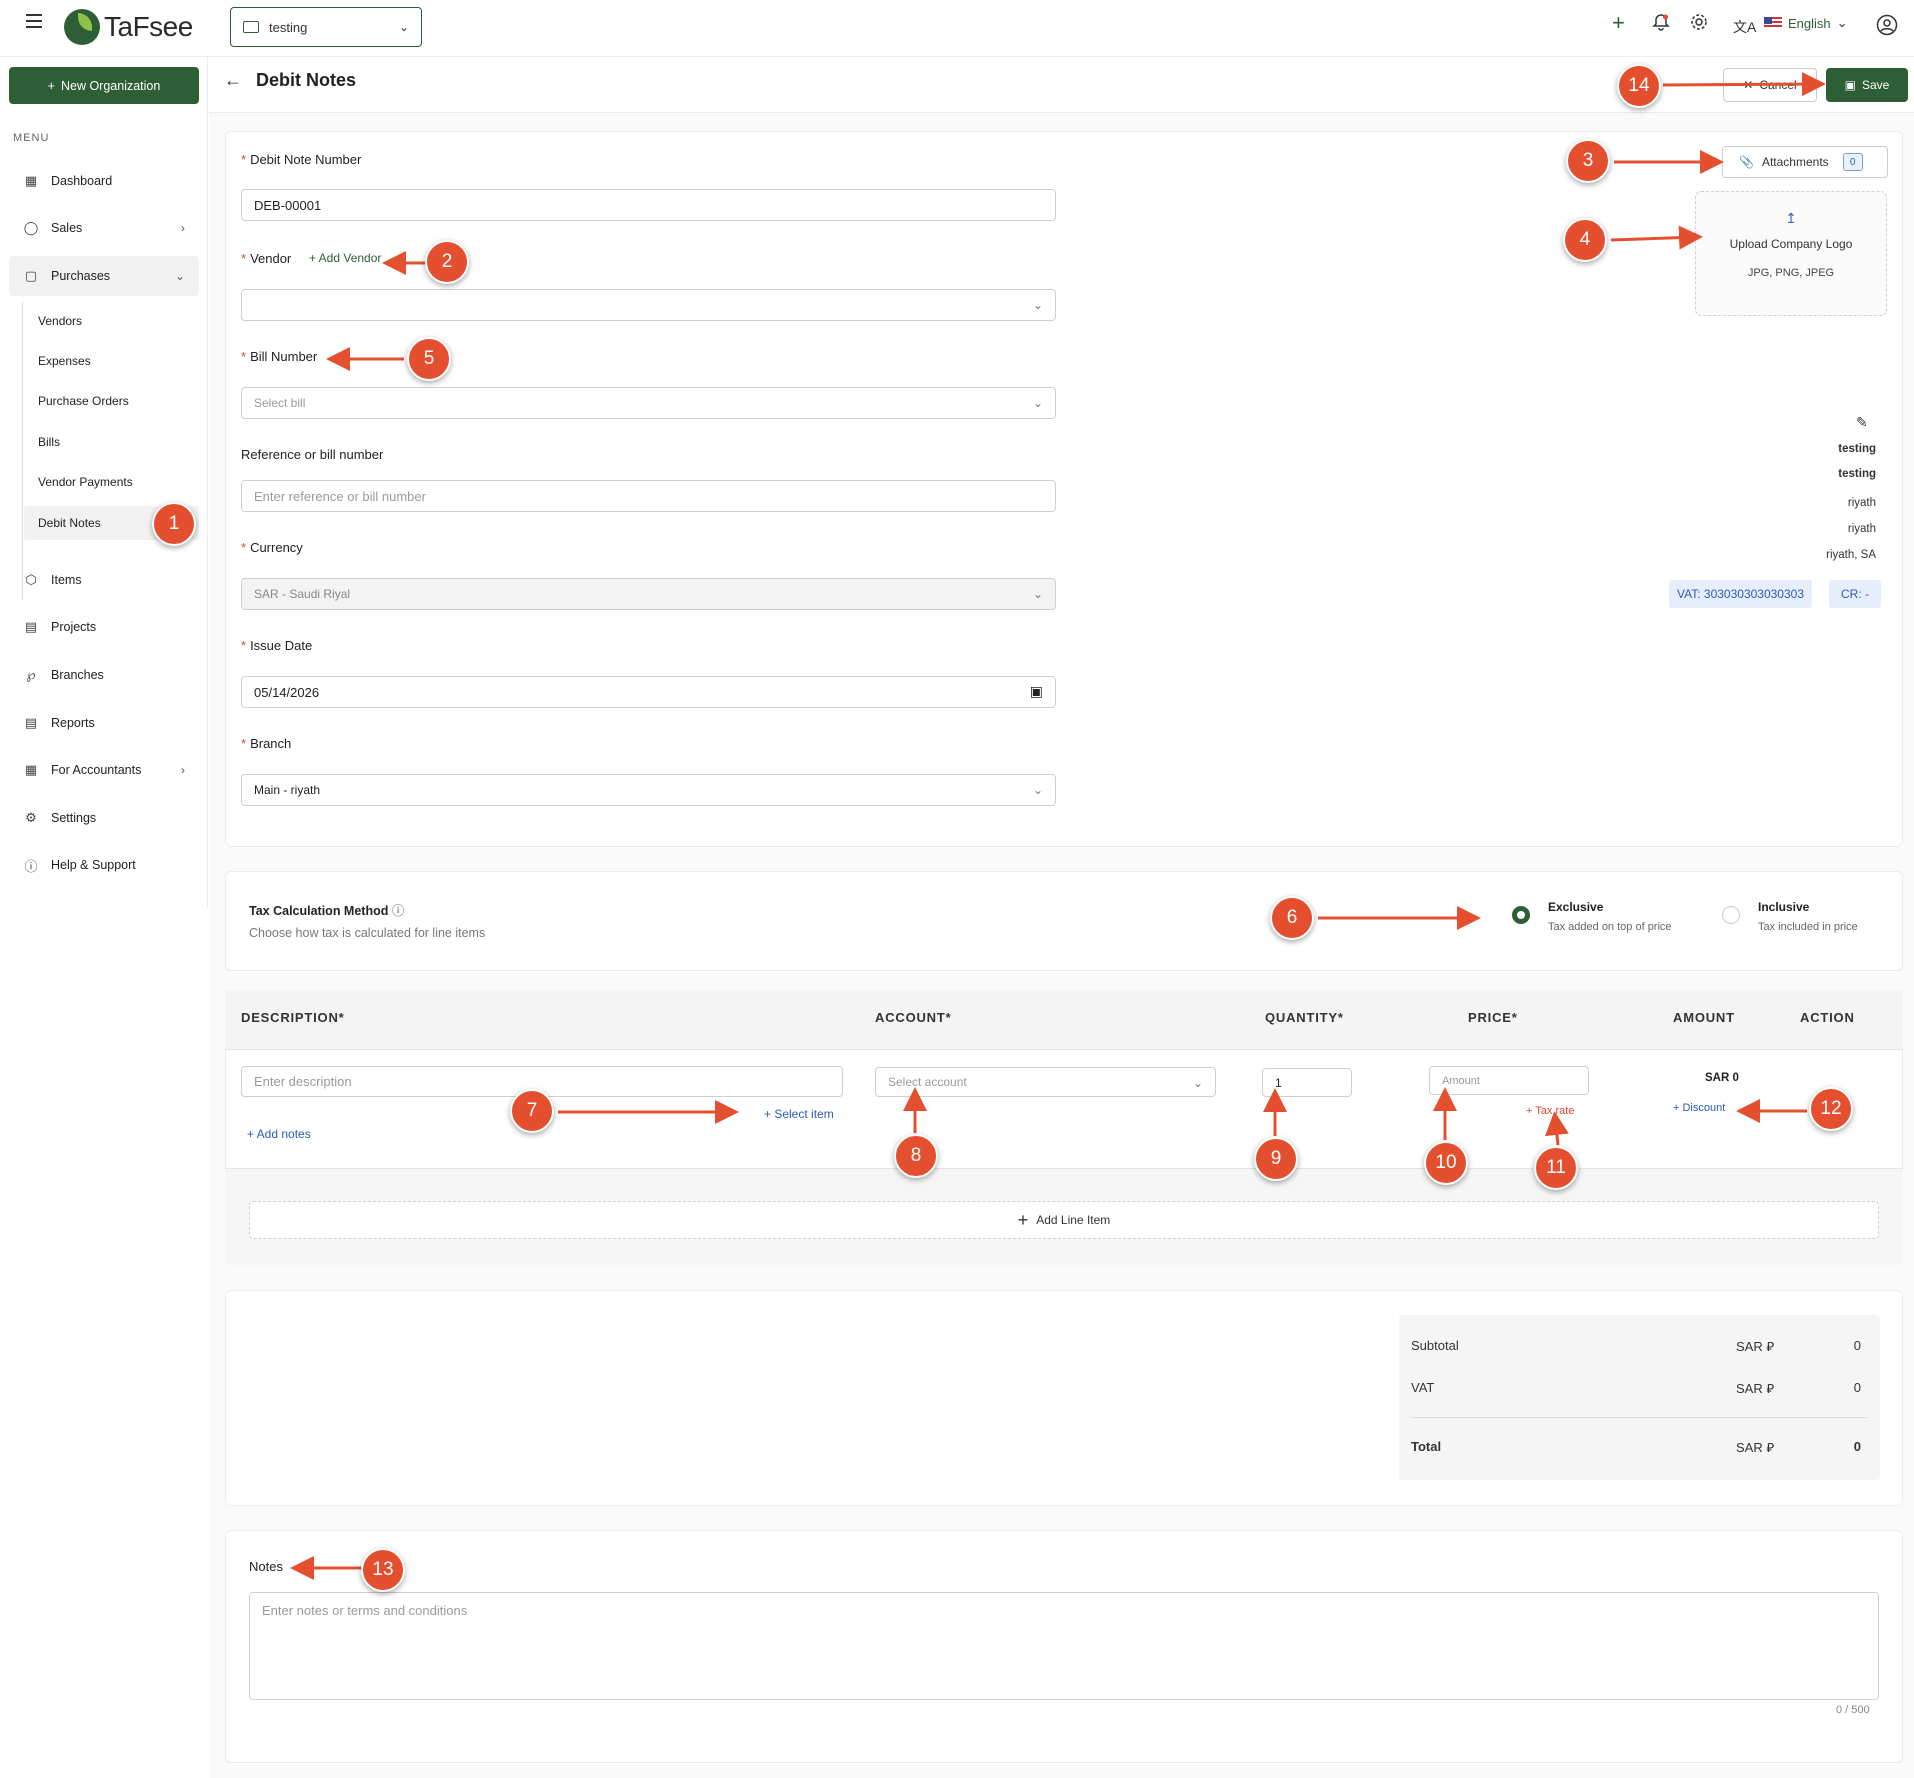  Describe the element at coordinates (233, 80) in the screenshot. I see `back-arrow-icon: ←` at that location.